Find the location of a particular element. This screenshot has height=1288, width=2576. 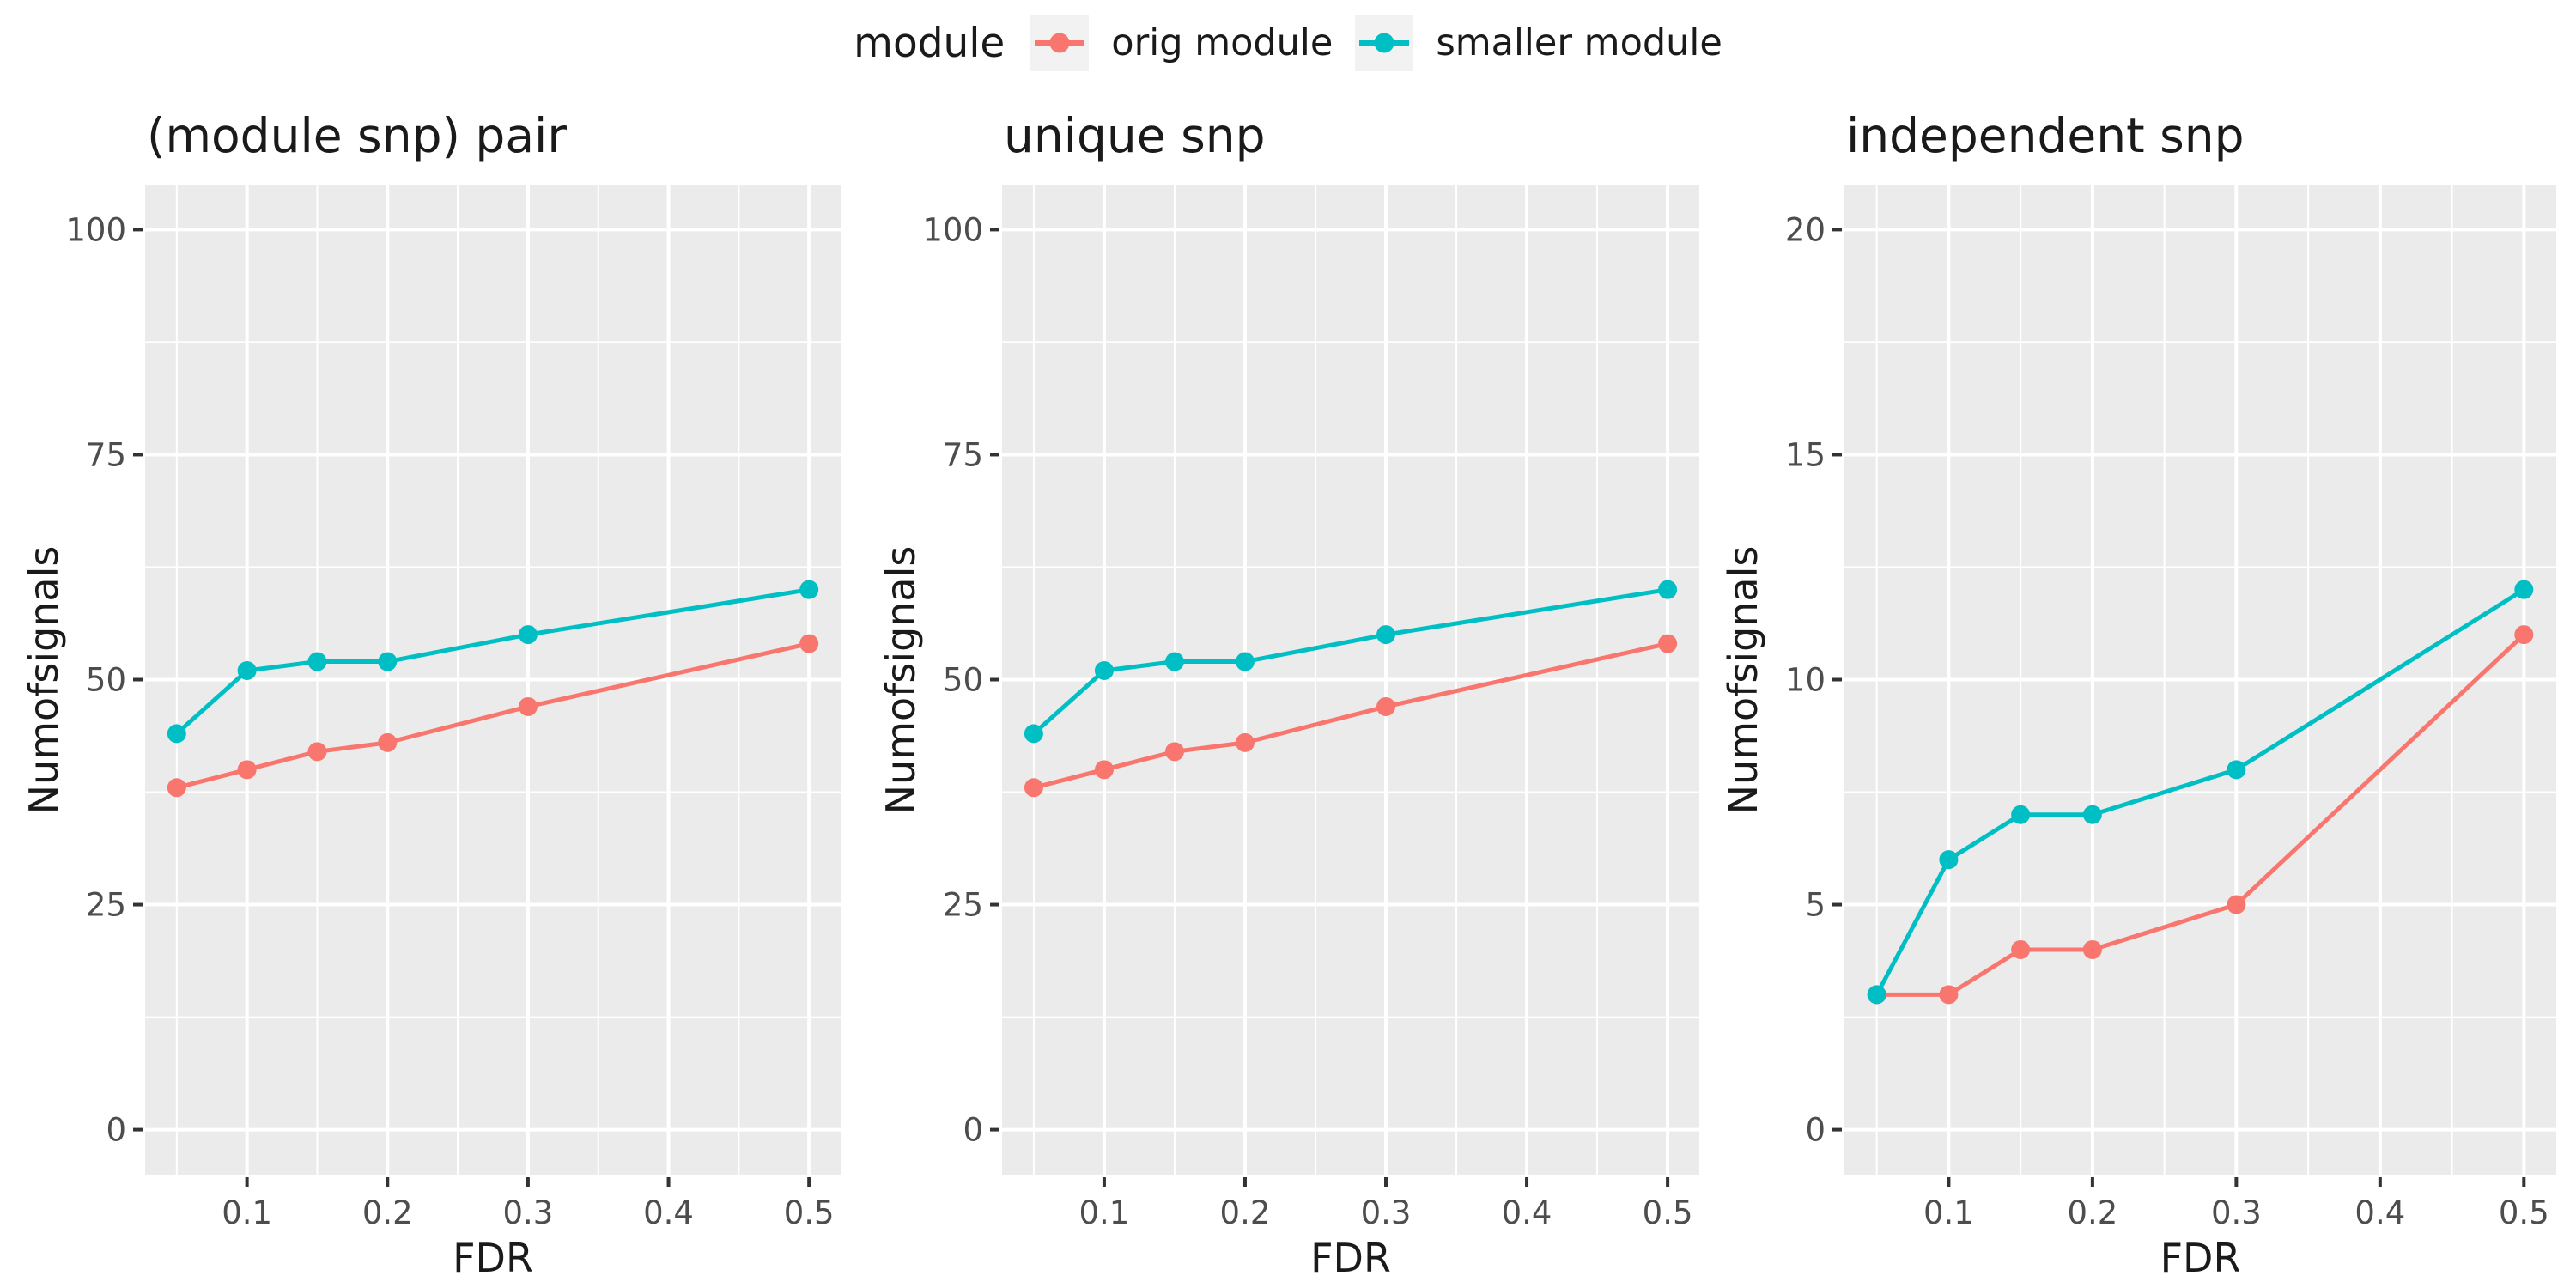

legend-label-smaller-module: smaller module is located at coordinates (1579, 42).